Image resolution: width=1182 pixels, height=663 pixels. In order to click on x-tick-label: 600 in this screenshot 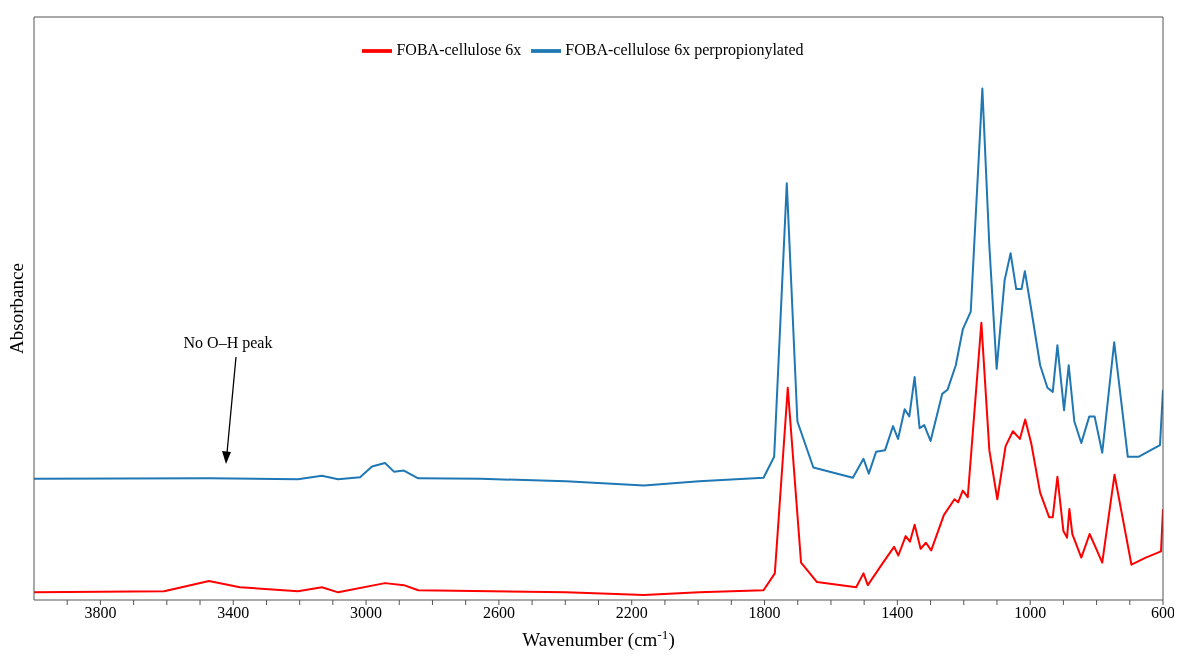, I will do `click(1163, 613)`.